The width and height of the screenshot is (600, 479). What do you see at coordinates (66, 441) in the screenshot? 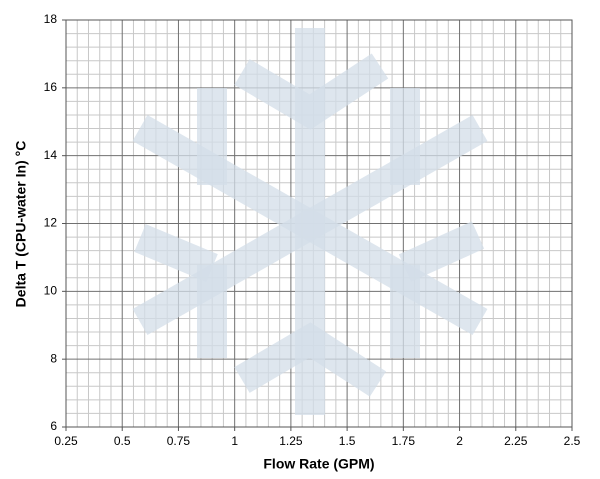
I see `x-tick-label: 0.25` at bounding box center [66, 441].